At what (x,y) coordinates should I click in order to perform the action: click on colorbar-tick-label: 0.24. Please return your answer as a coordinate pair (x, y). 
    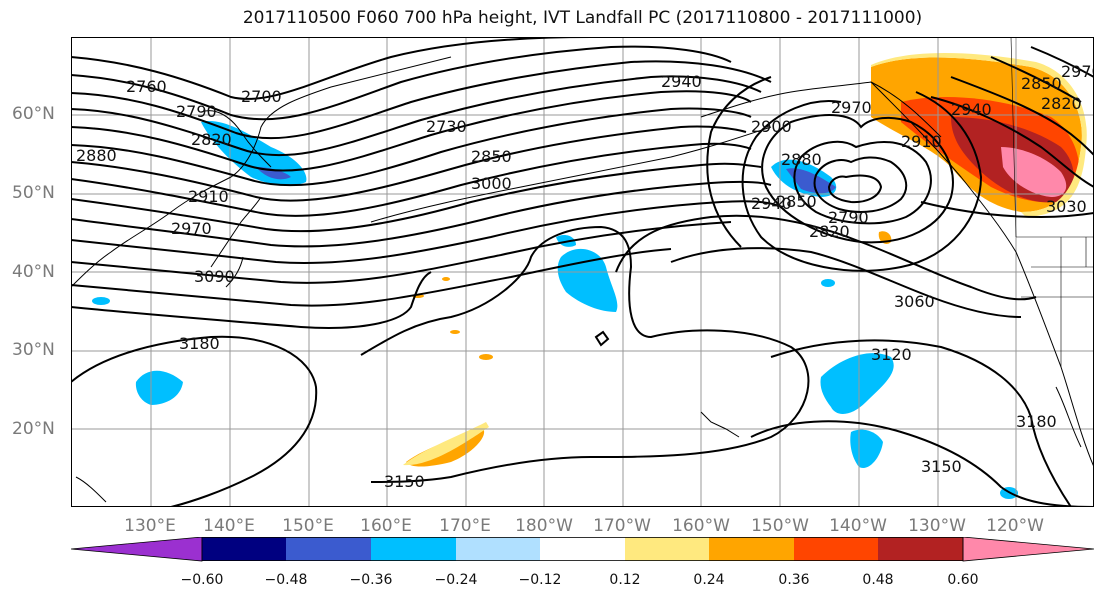
    Looking at the image, I should click on (709, 580).